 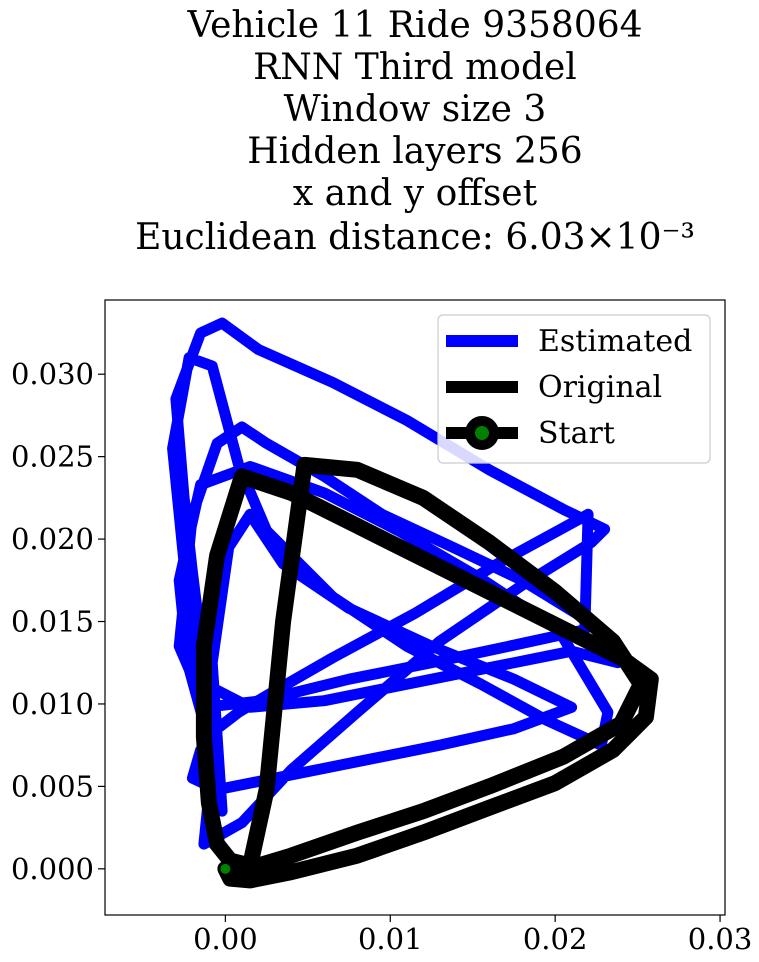 I want to click on y-tick-label: 0.005, so click(x=52, y=786).